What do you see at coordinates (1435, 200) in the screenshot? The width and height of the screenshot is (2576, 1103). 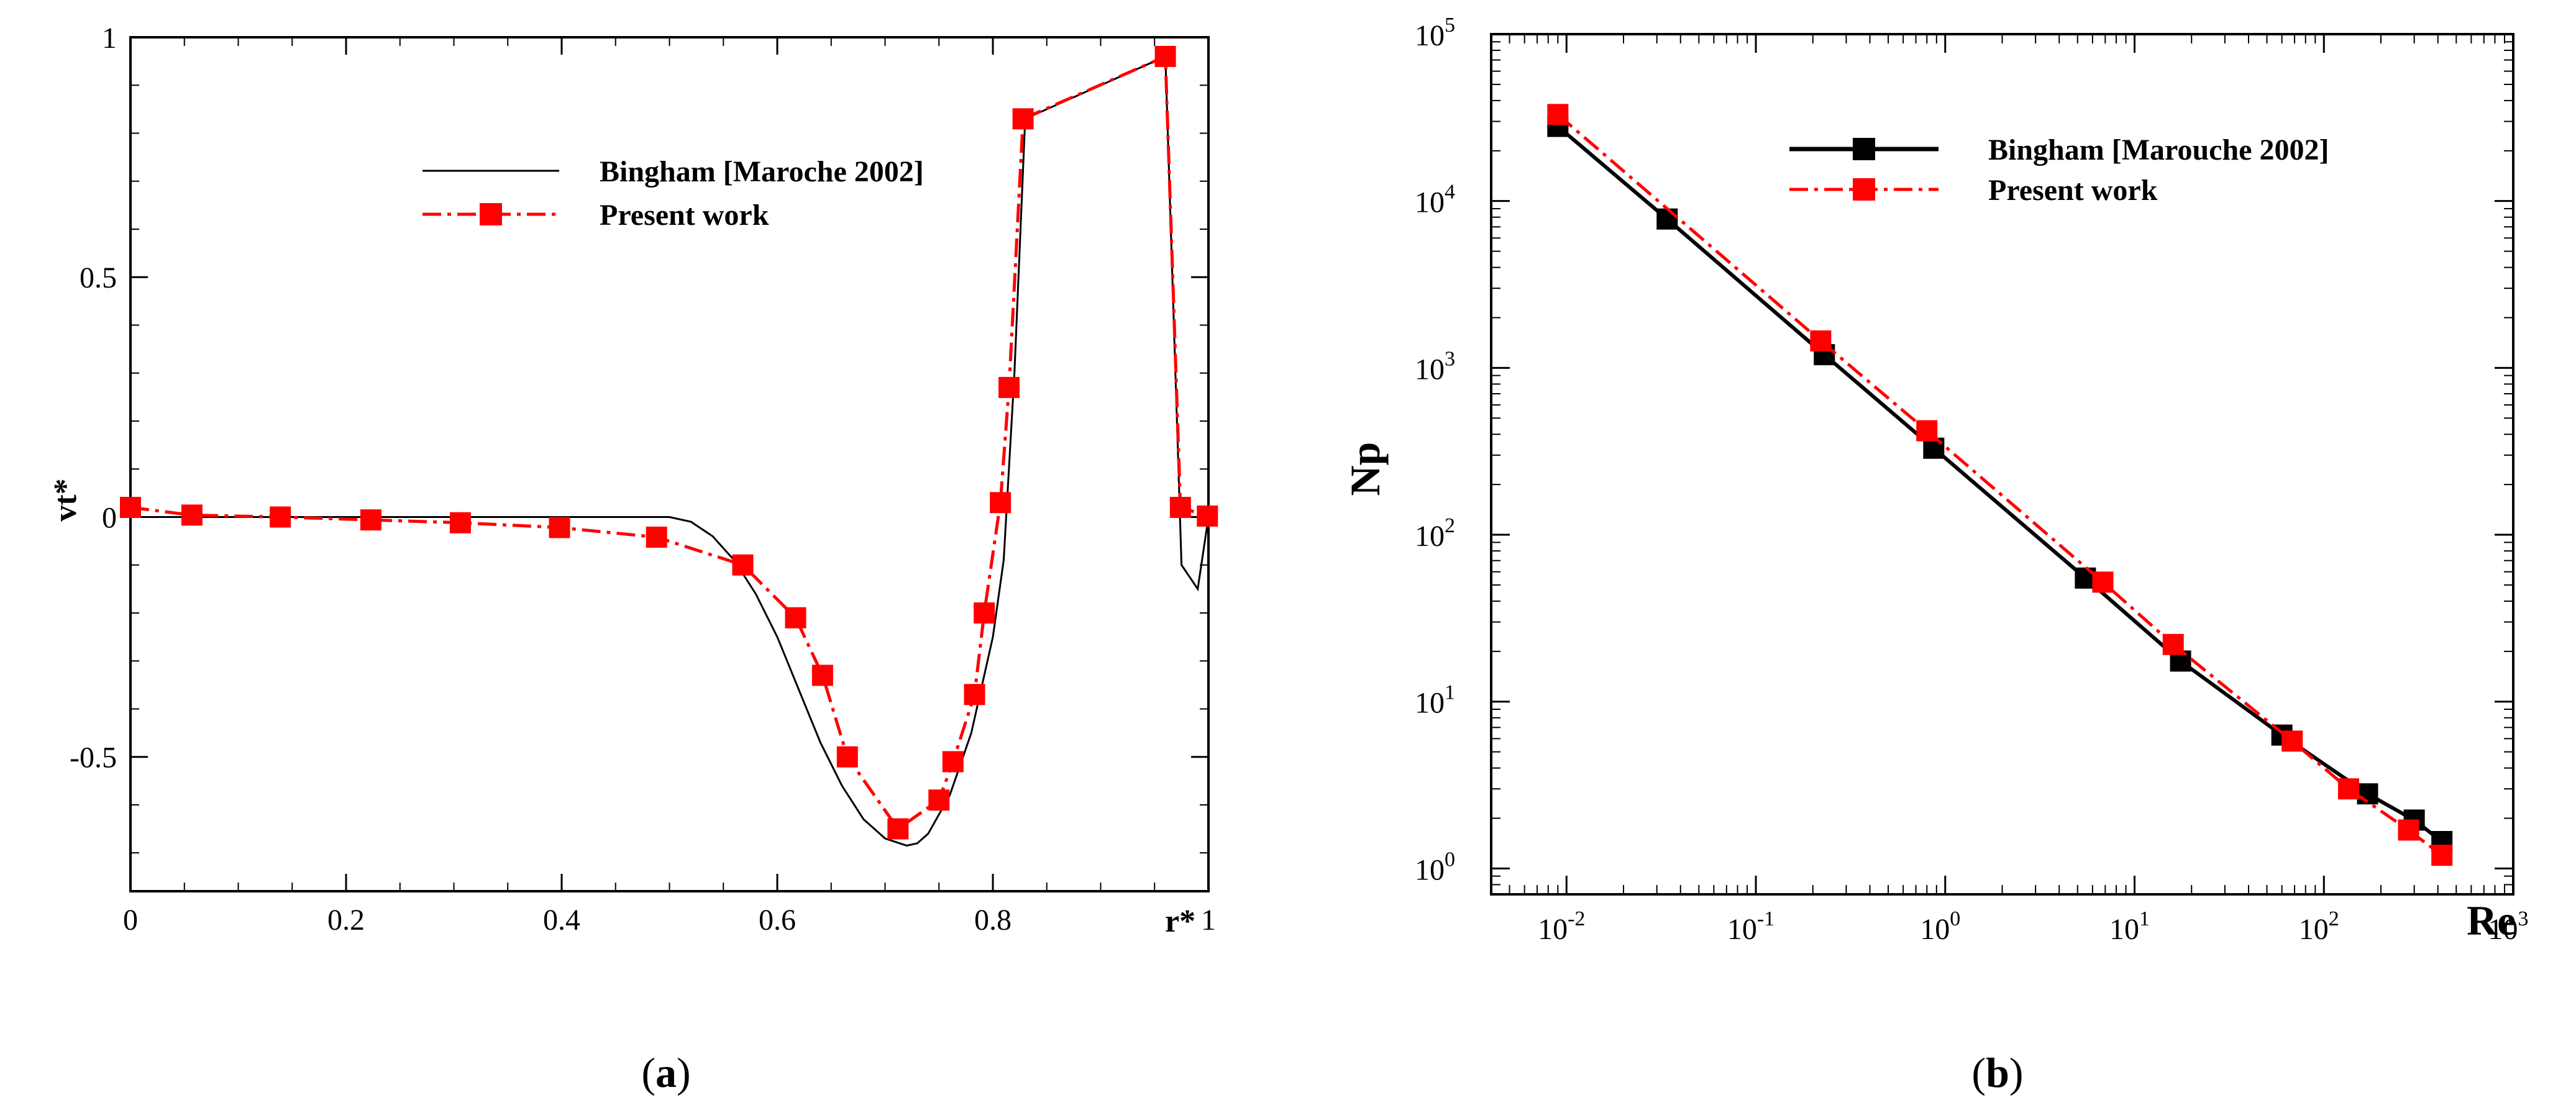 I see `b-ytick-label: 10⁴` at bounding box center [1435, 200].